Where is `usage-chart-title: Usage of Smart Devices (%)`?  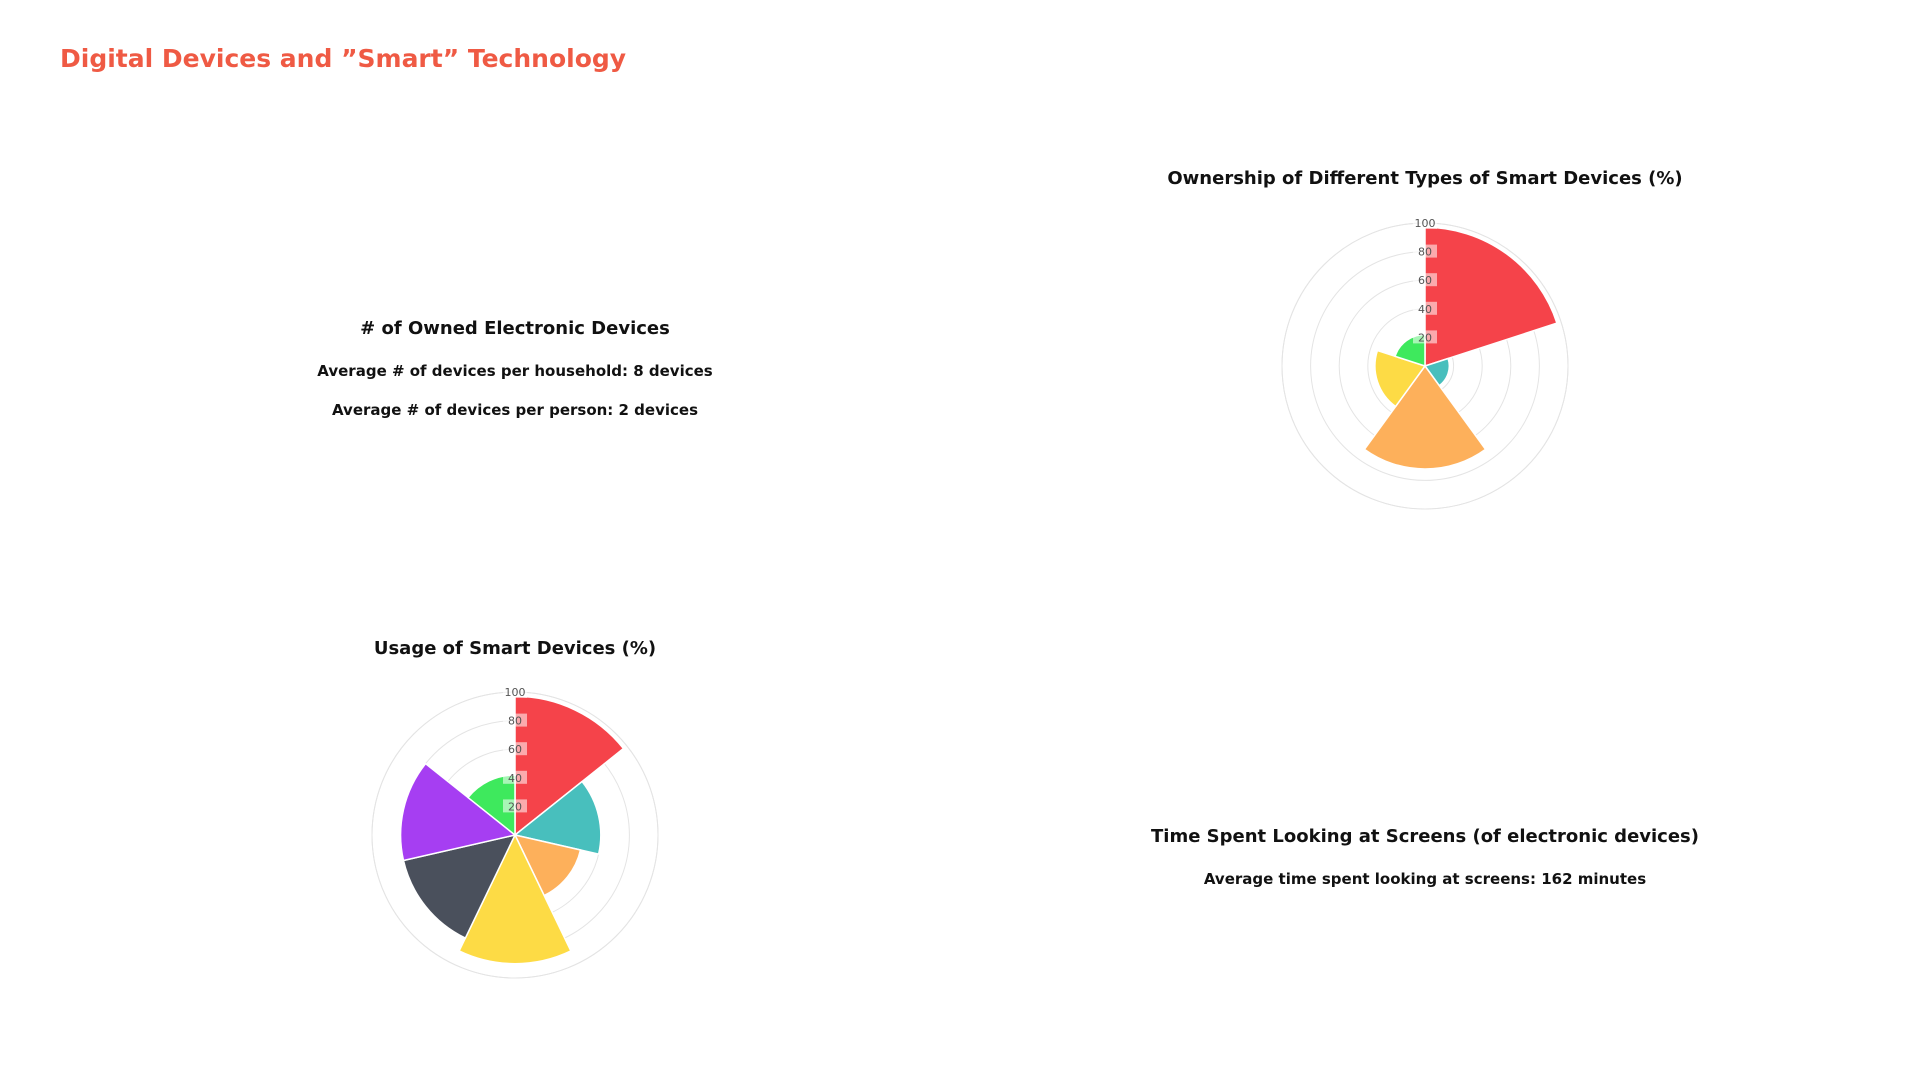
usage-chart-title: Usage of Smart Devices (%) is located at coordinates (515, 648).